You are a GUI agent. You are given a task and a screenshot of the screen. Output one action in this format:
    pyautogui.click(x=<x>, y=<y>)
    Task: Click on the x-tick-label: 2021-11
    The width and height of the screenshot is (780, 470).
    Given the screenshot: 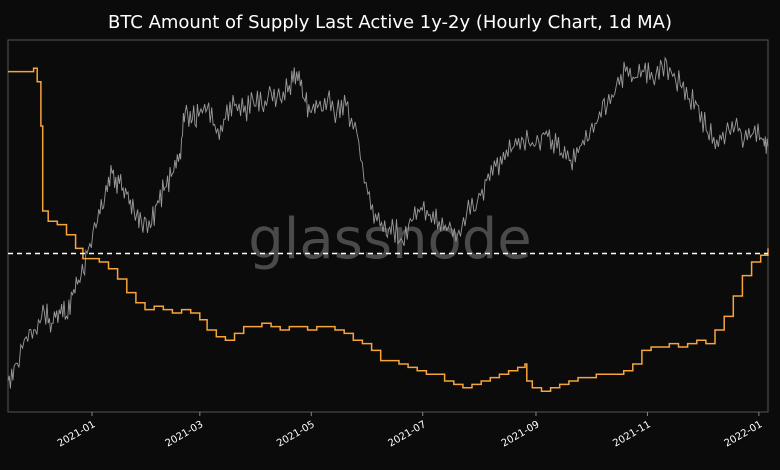 What is the action you would take?
    pyautogui.click(x=632, y=434)
    